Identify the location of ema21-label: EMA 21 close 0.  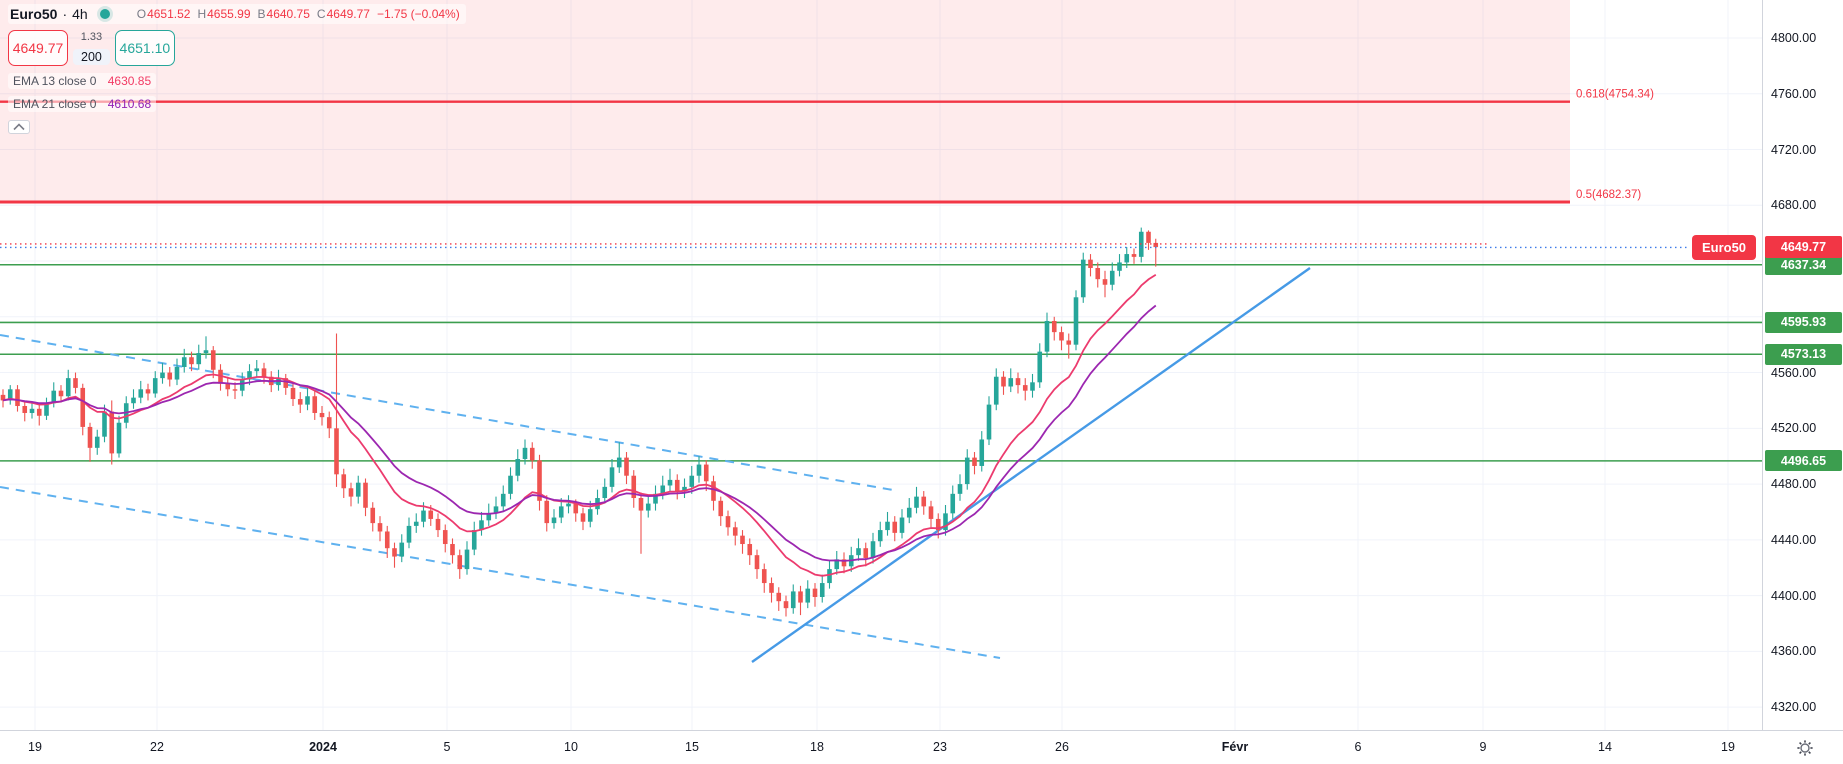
(55, 104).